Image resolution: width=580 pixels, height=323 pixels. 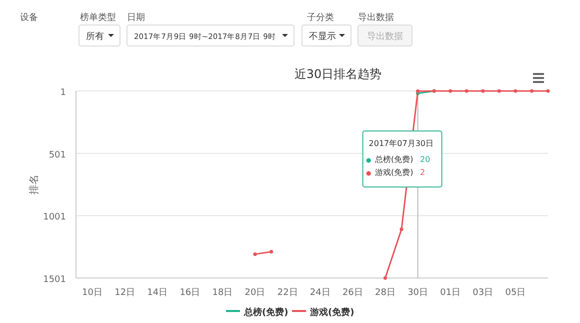 What do you see at coordinates (483, 293) in the screenshot?
I see `x-tick-label: 03日` at bounding box center [483, 293].